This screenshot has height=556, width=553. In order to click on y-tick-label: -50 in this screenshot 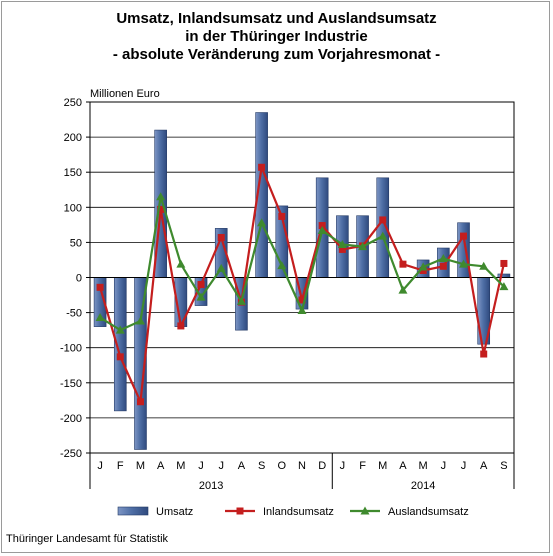, I will do `click(74, 314)`.